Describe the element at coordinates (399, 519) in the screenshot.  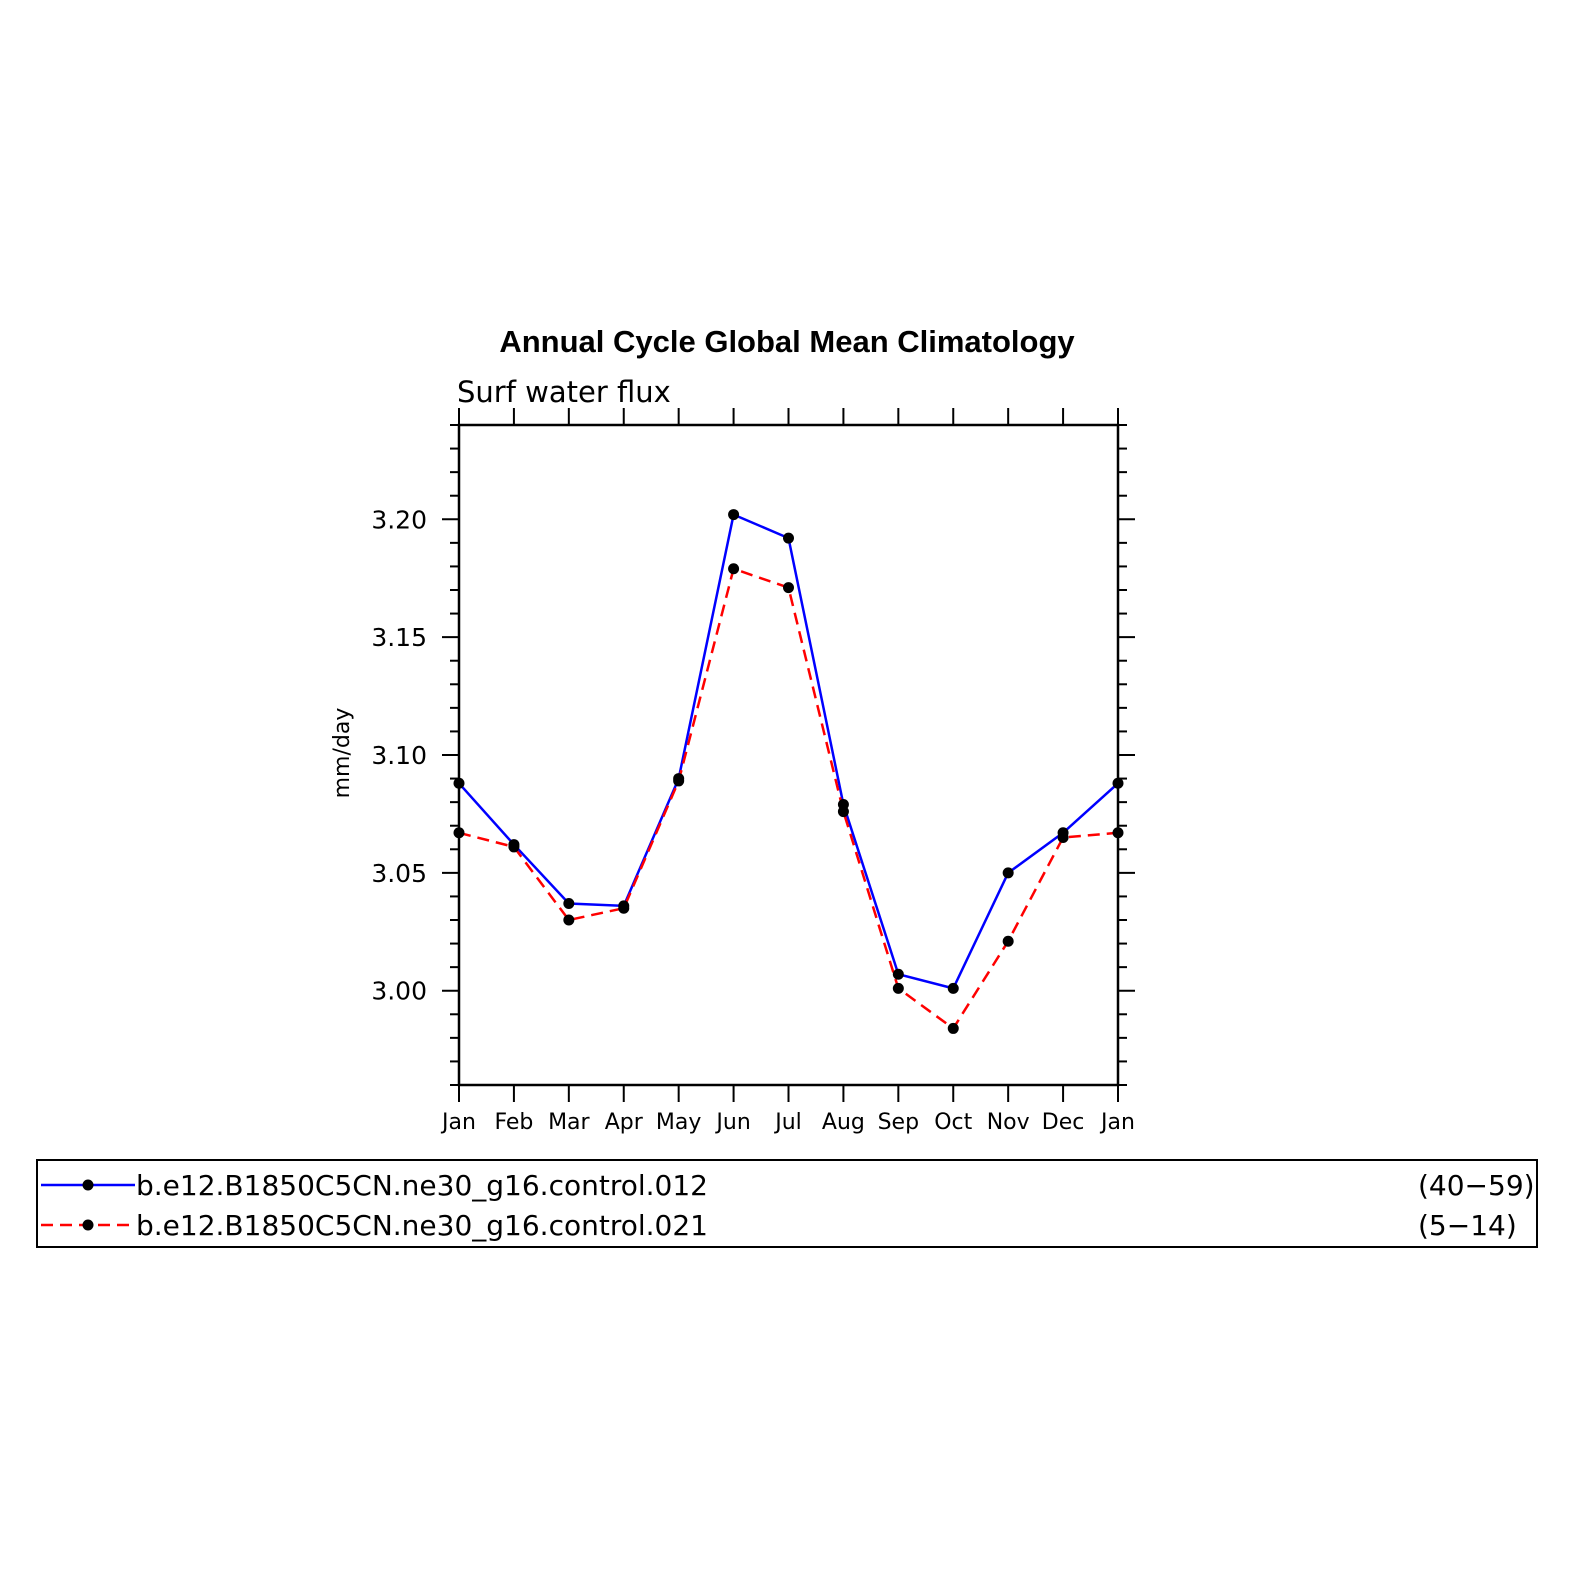
I see `y-tick-label: 3.20` at that location.